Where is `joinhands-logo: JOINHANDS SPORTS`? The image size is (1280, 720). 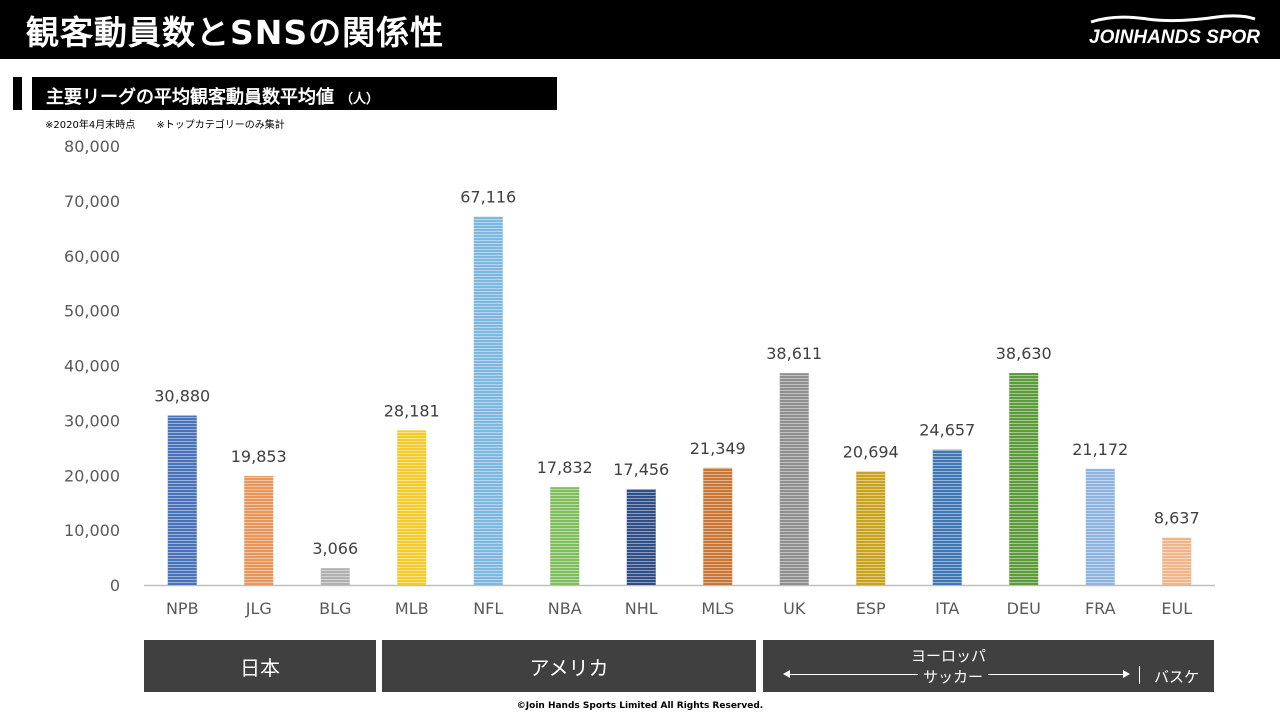
joinhands-logo: JOINHANDS SPORTS is located at coordinates (1174, 30).